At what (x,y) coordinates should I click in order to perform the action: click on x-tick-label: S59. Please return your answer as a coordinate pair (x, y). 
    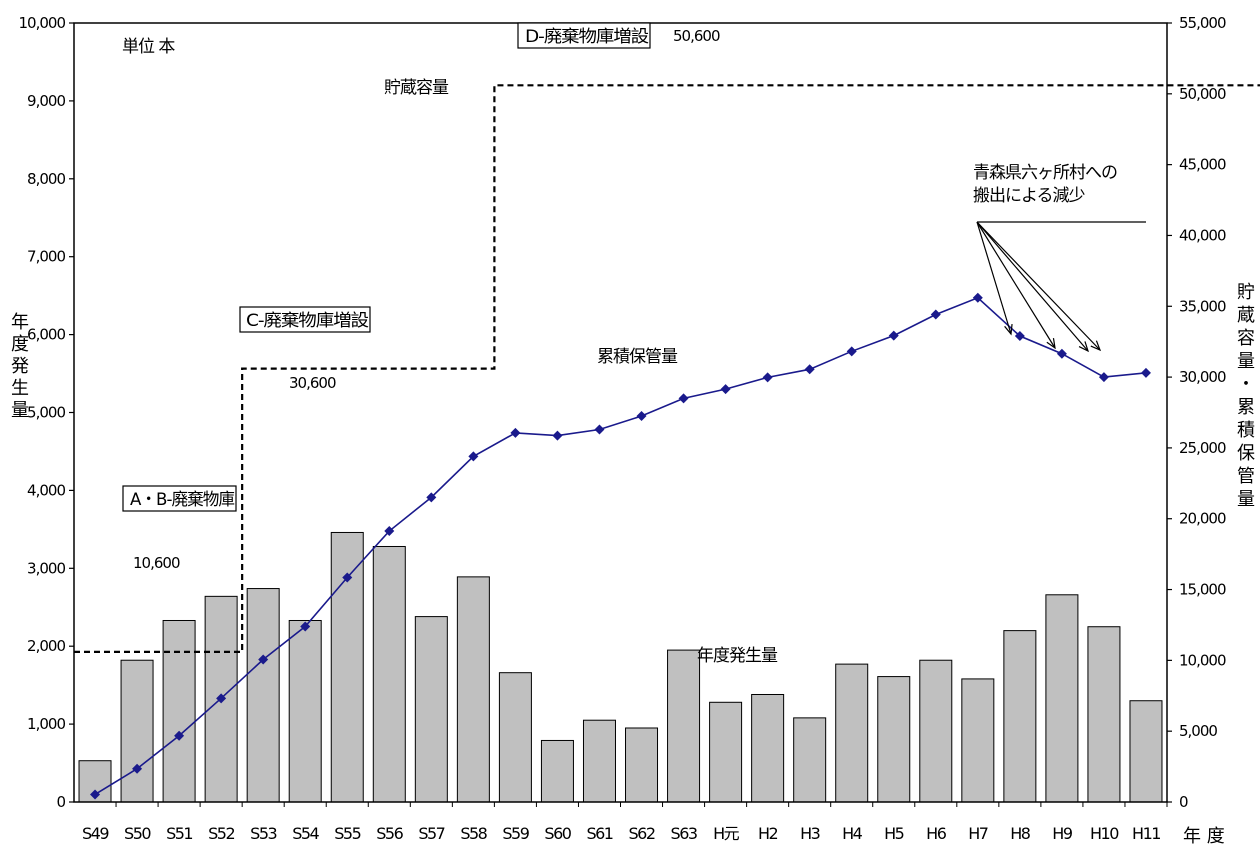
    Looking at the image, I should click on (515, 833).